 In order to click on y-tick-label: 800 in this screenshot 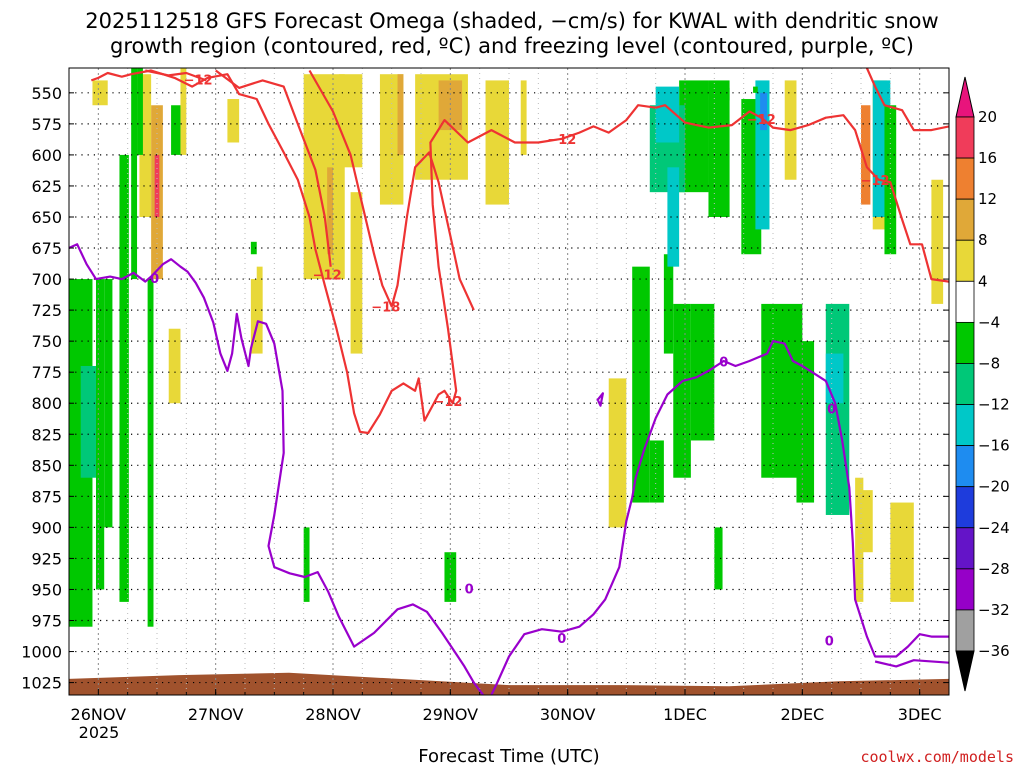, I will do `click(46, 403)`.